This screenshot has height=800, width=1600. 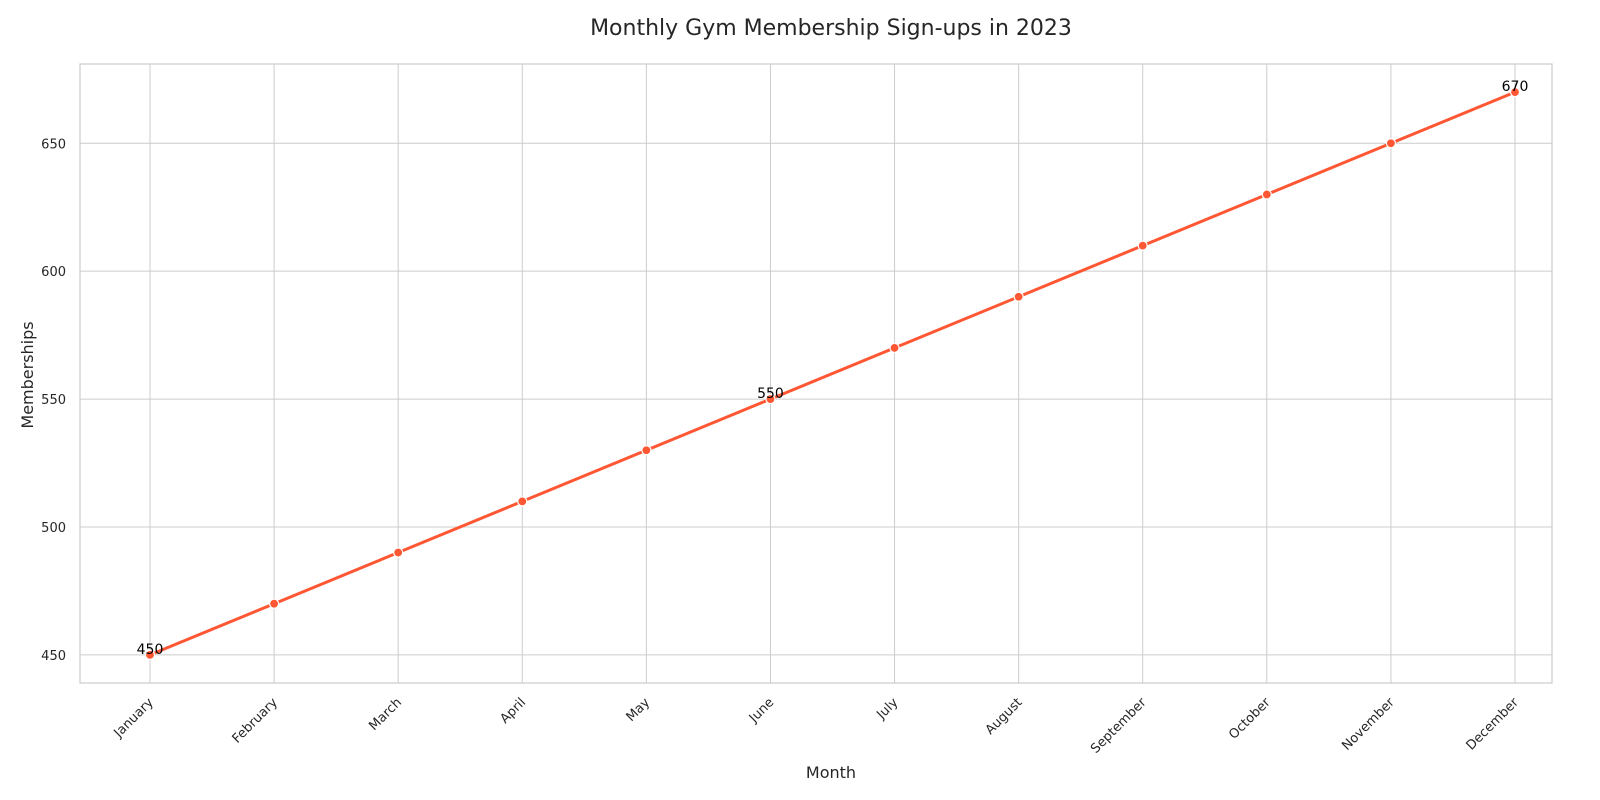 What do you see at coordinates (831, 28) in the screenshot?
I see `chart-title: Monthly Gym Membership Sign-ups in 2023` at bounding box center [831, 28].